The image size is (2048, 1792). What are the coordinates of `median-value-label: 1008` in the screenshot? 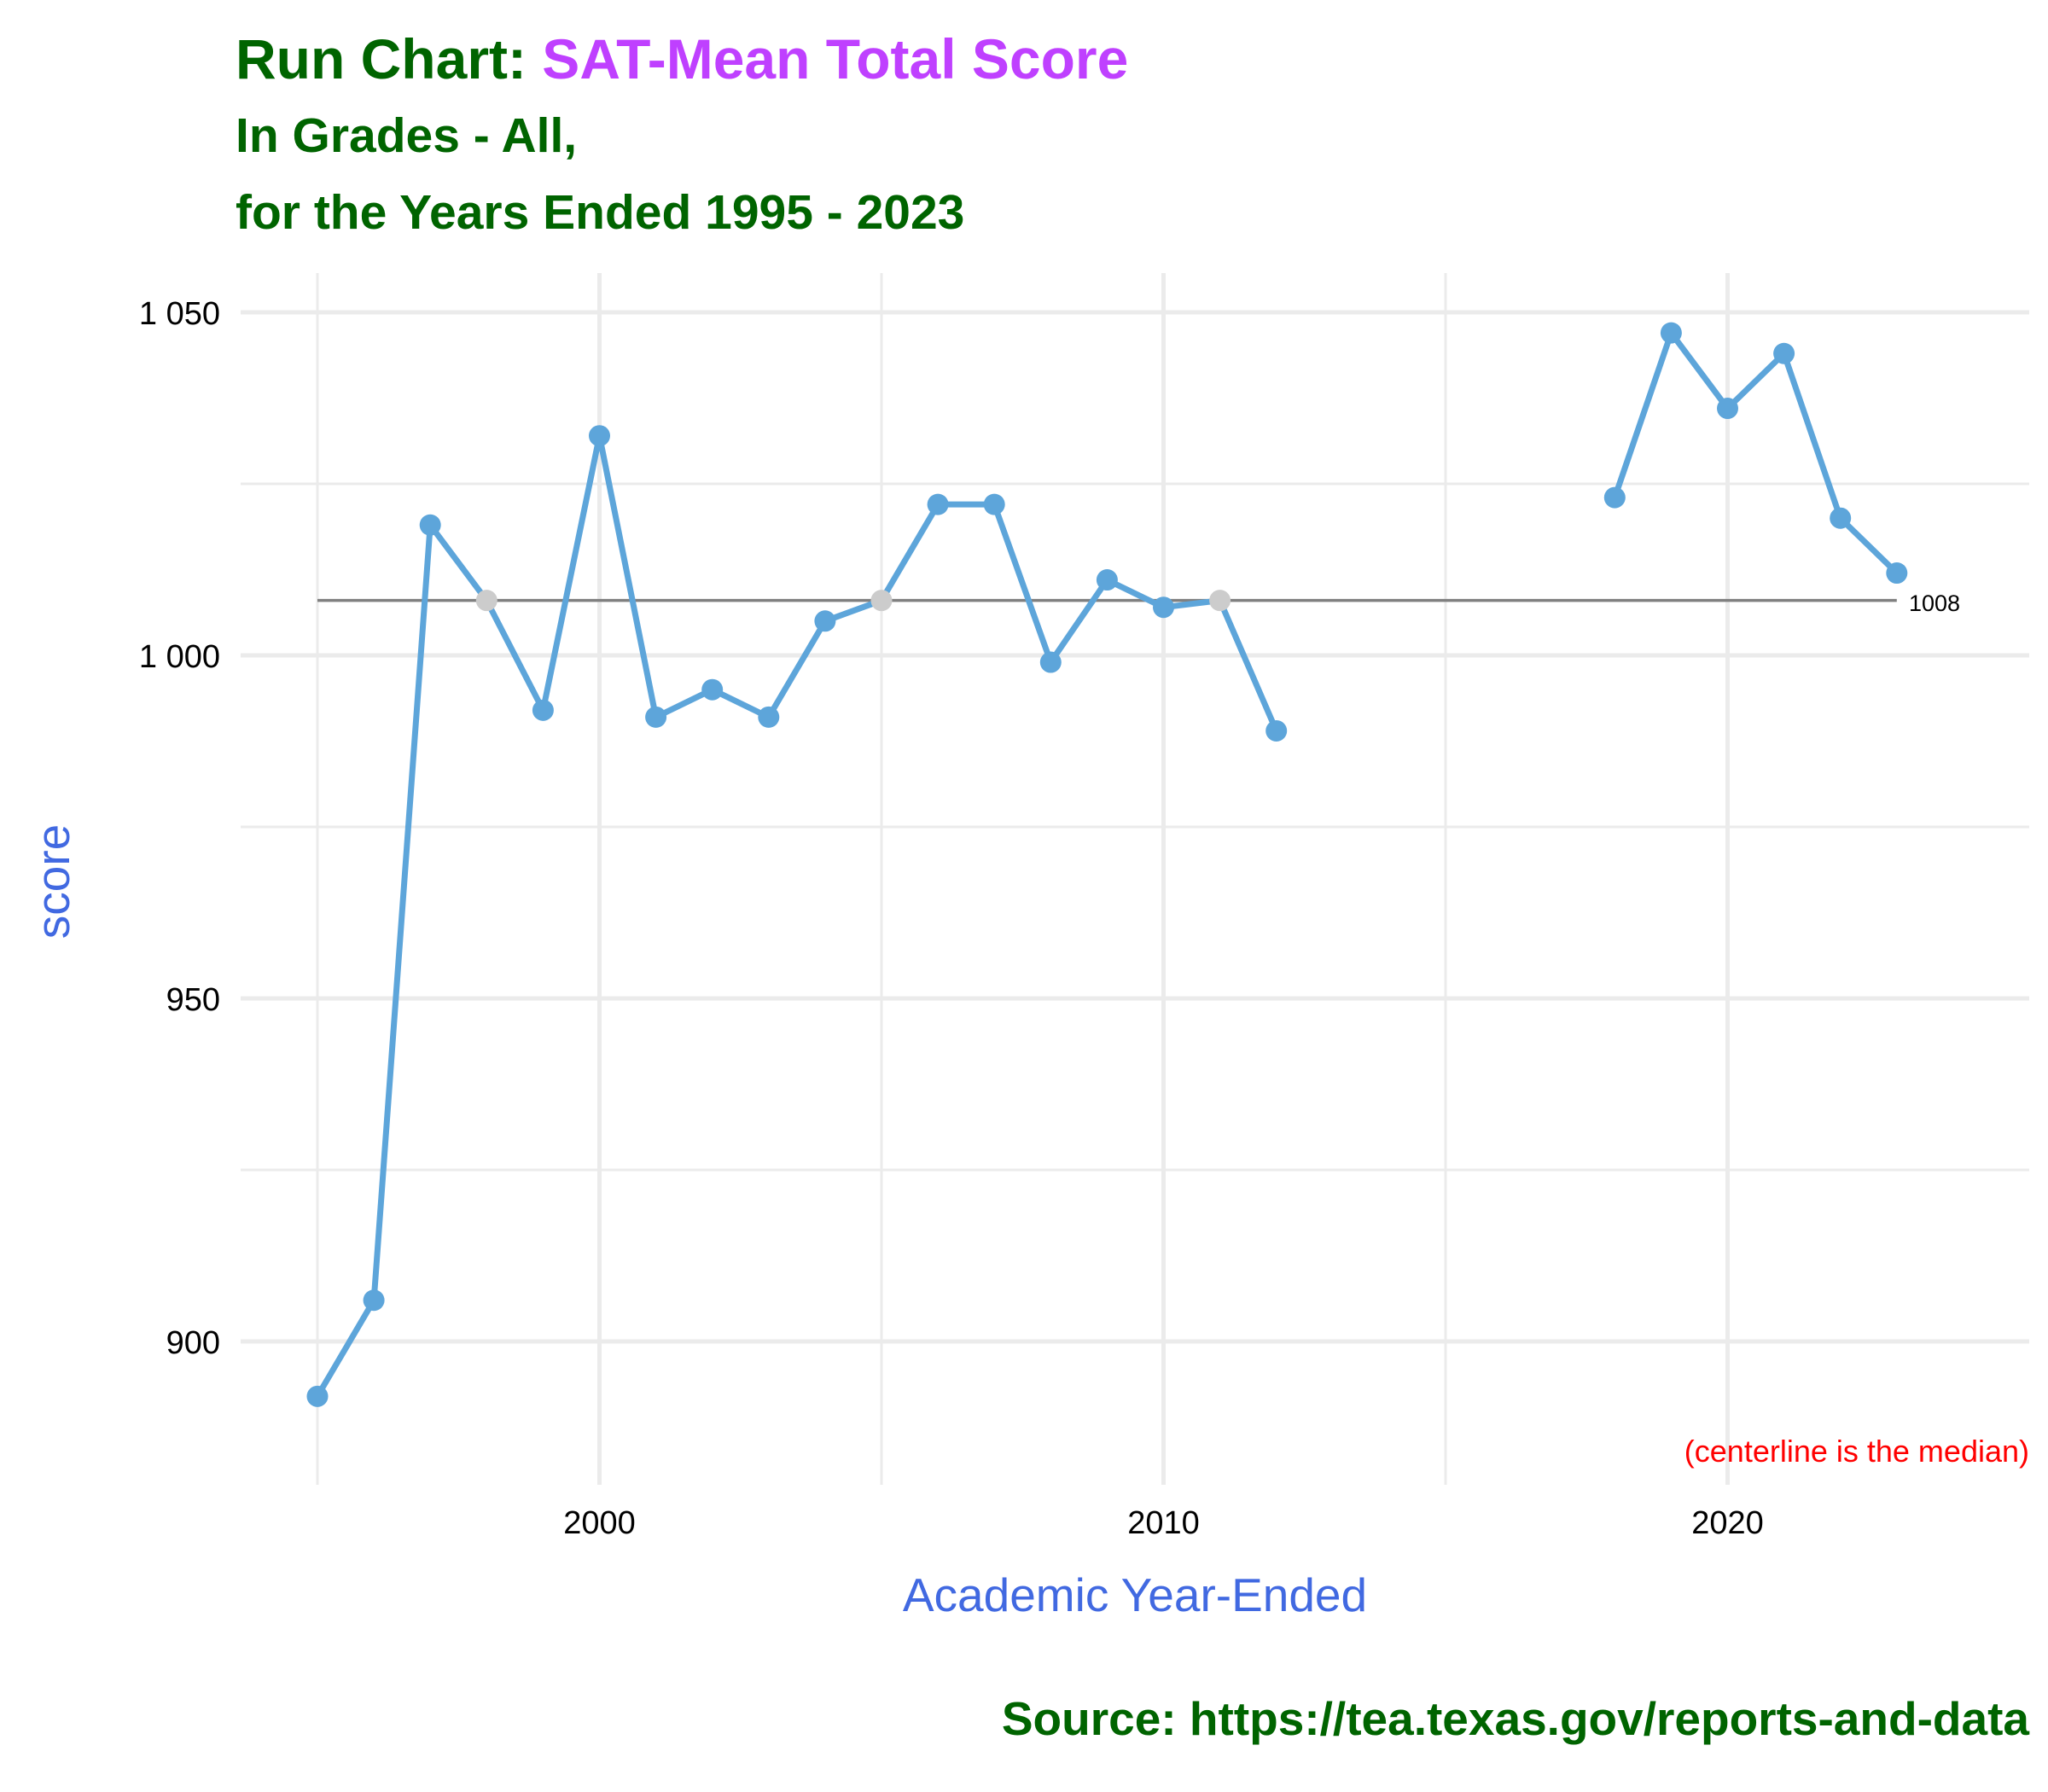 It's located at (1935, 603).